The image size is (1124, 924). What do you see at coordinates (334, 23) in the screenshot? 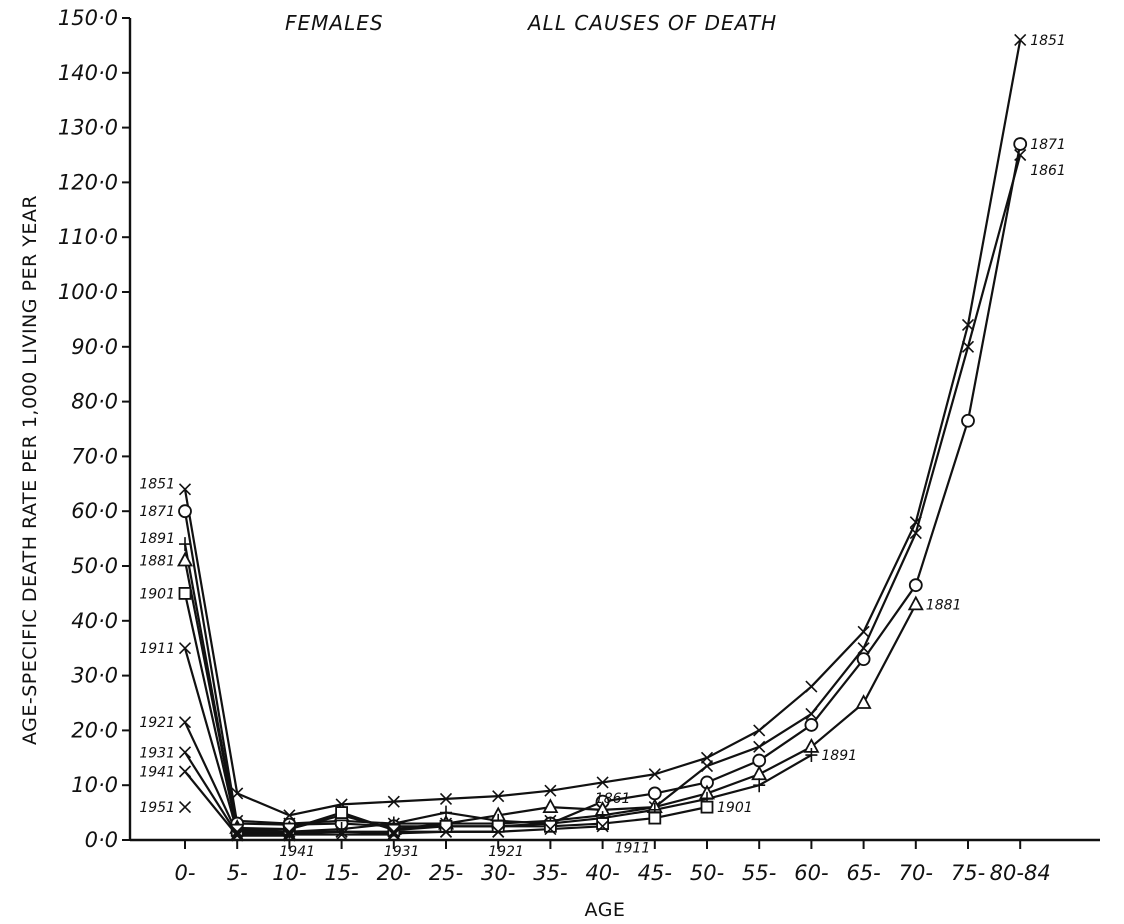
I see `chart-title-left: FEMALES` at bounding box center [334, 23].